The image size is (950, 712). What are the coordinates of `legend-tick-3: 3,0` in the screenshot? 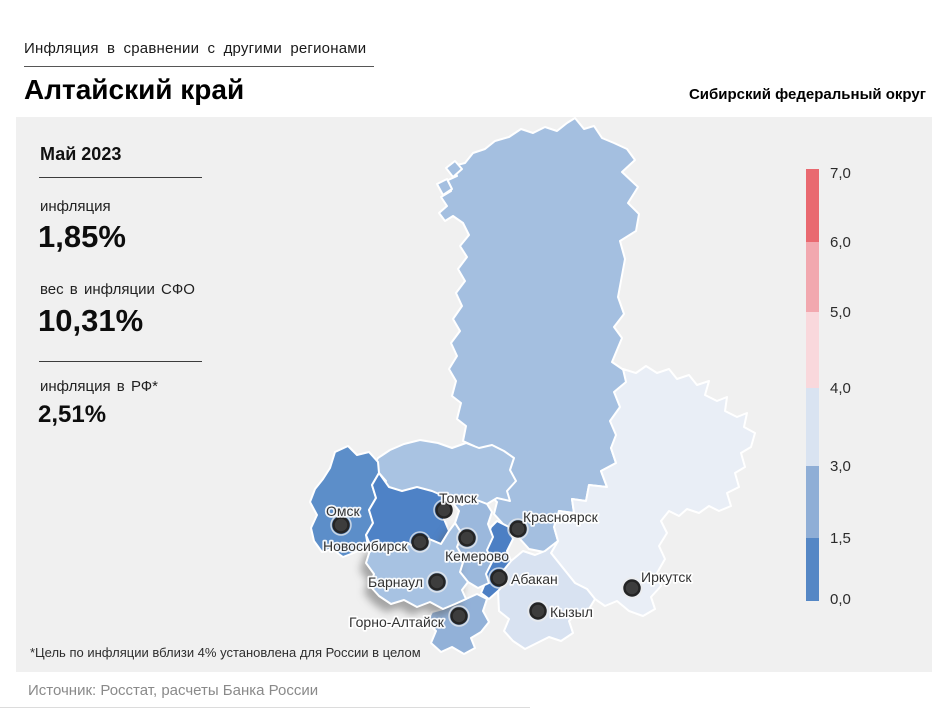 It's located at (840, 466).